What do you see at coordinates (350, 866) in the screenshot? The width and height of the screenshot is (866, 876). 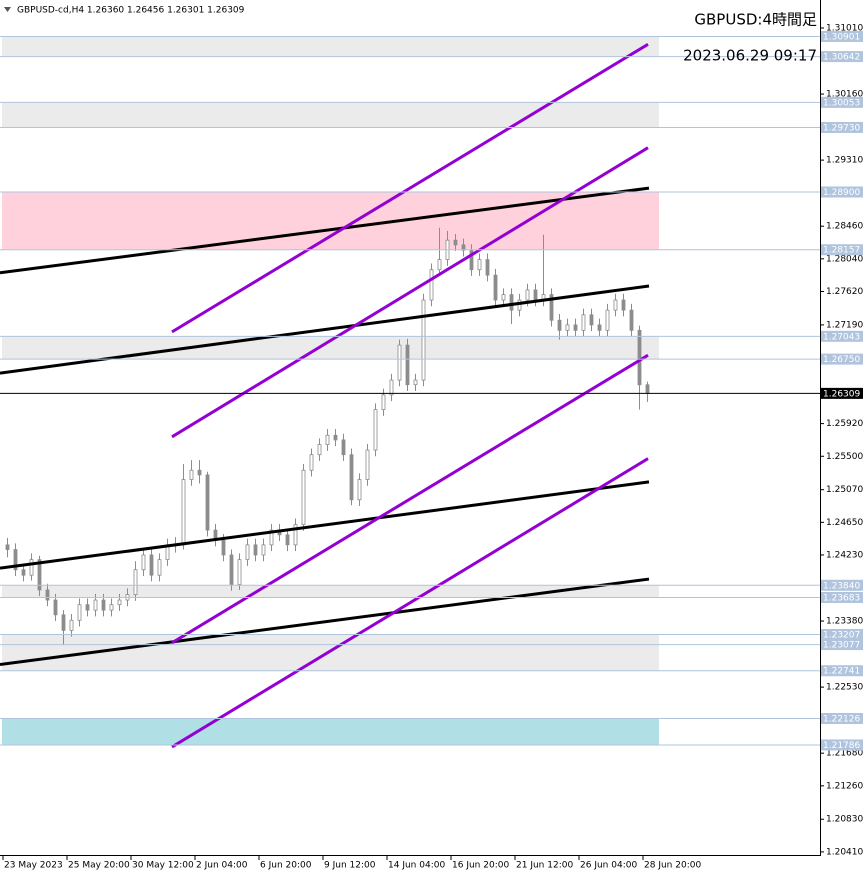 I see `x-tick-label: 9 Jun 12:00` at bounding box center [350, 866].